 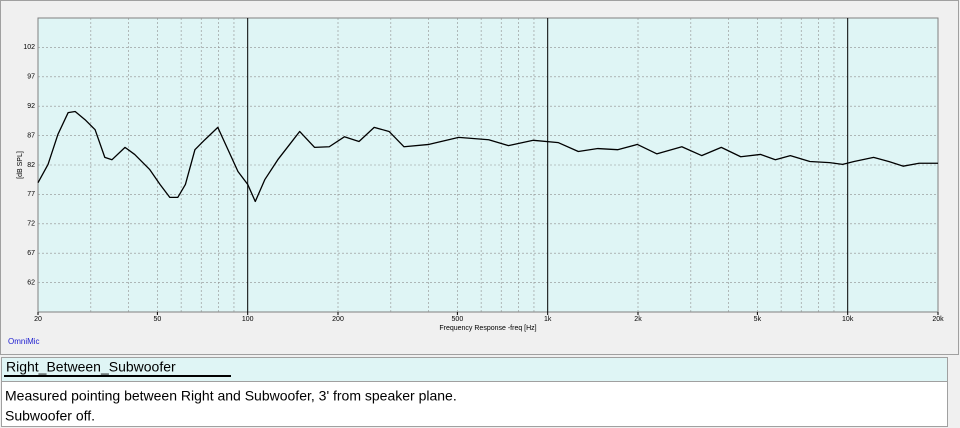 What do you see at coordinates (474, 369) in the screenshot?
I see `name-box` at bounding box center [474, 369].